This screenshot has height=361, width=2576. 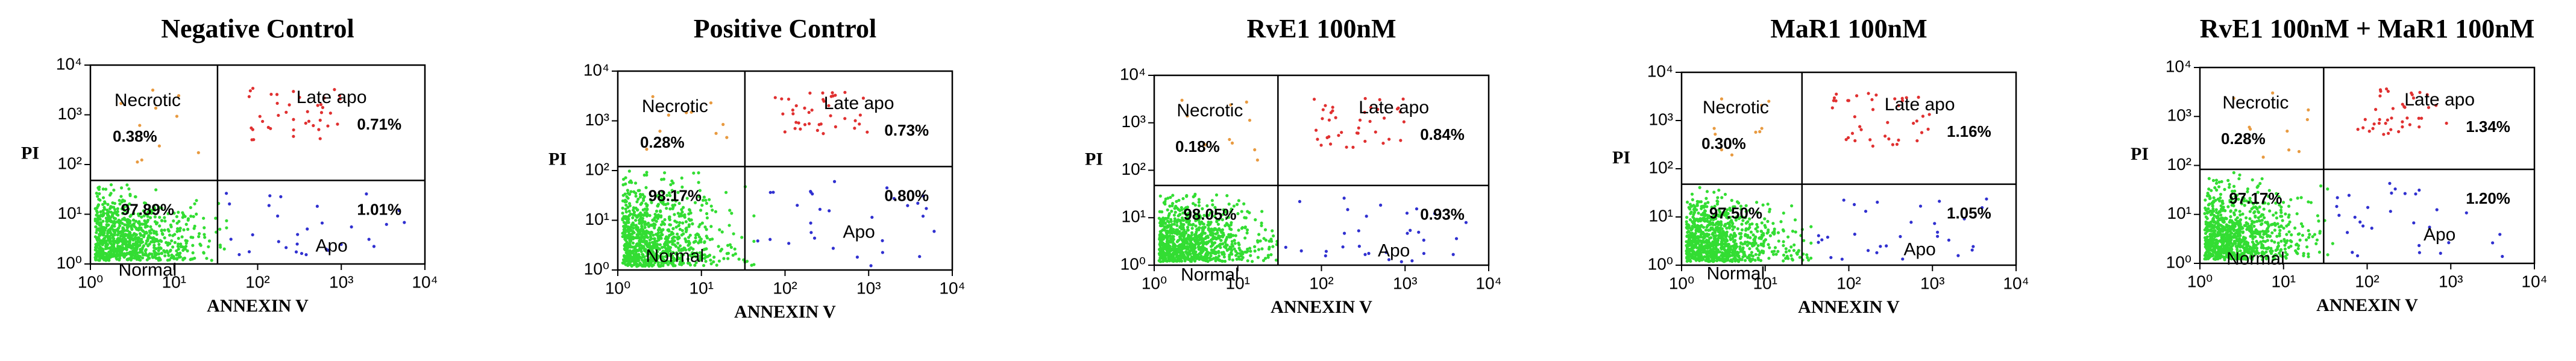 What do you see at coordinates (675, 256) in the screenshot?
I see `quadrant-name: Normal` at bounding box center [675, 256].